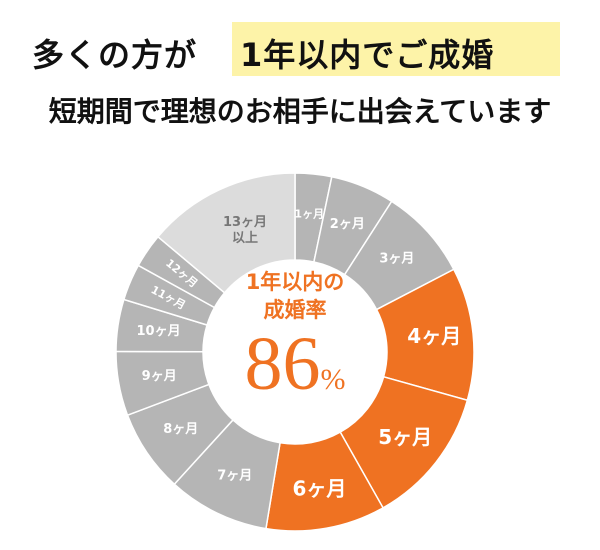 The width and height of the screenshot is (600, 550). What do you see at coordinates (234, 476) in the screenshot?
I see `segment-label: 7ヶ月` at bounding box center [234, 476].